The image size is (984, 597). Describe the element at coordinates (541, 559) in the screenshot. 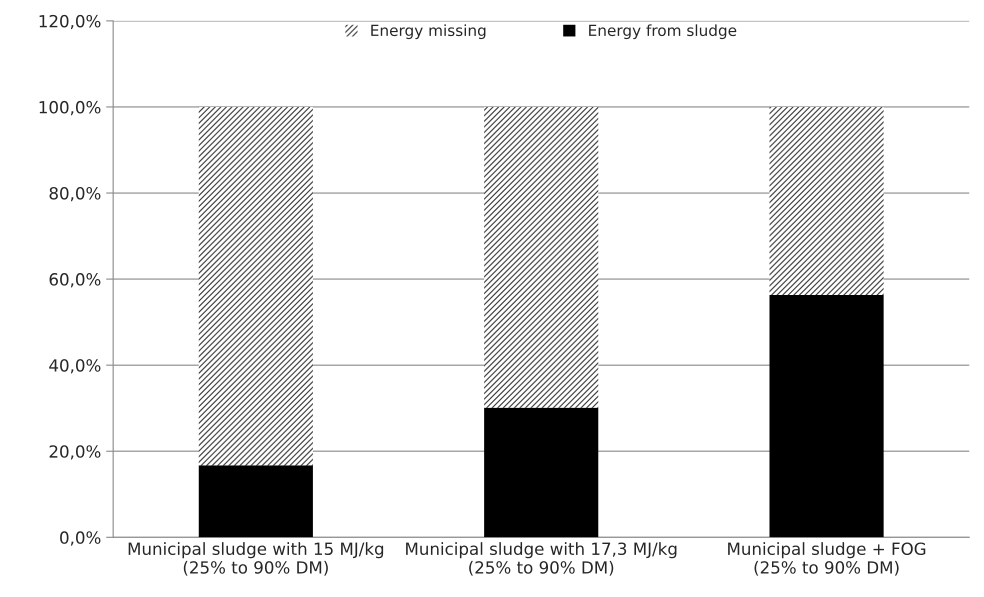

I see `x-tick-label: Municipal sludge with 17,3 MJ/kg (25% to 90% DM)` at that location.